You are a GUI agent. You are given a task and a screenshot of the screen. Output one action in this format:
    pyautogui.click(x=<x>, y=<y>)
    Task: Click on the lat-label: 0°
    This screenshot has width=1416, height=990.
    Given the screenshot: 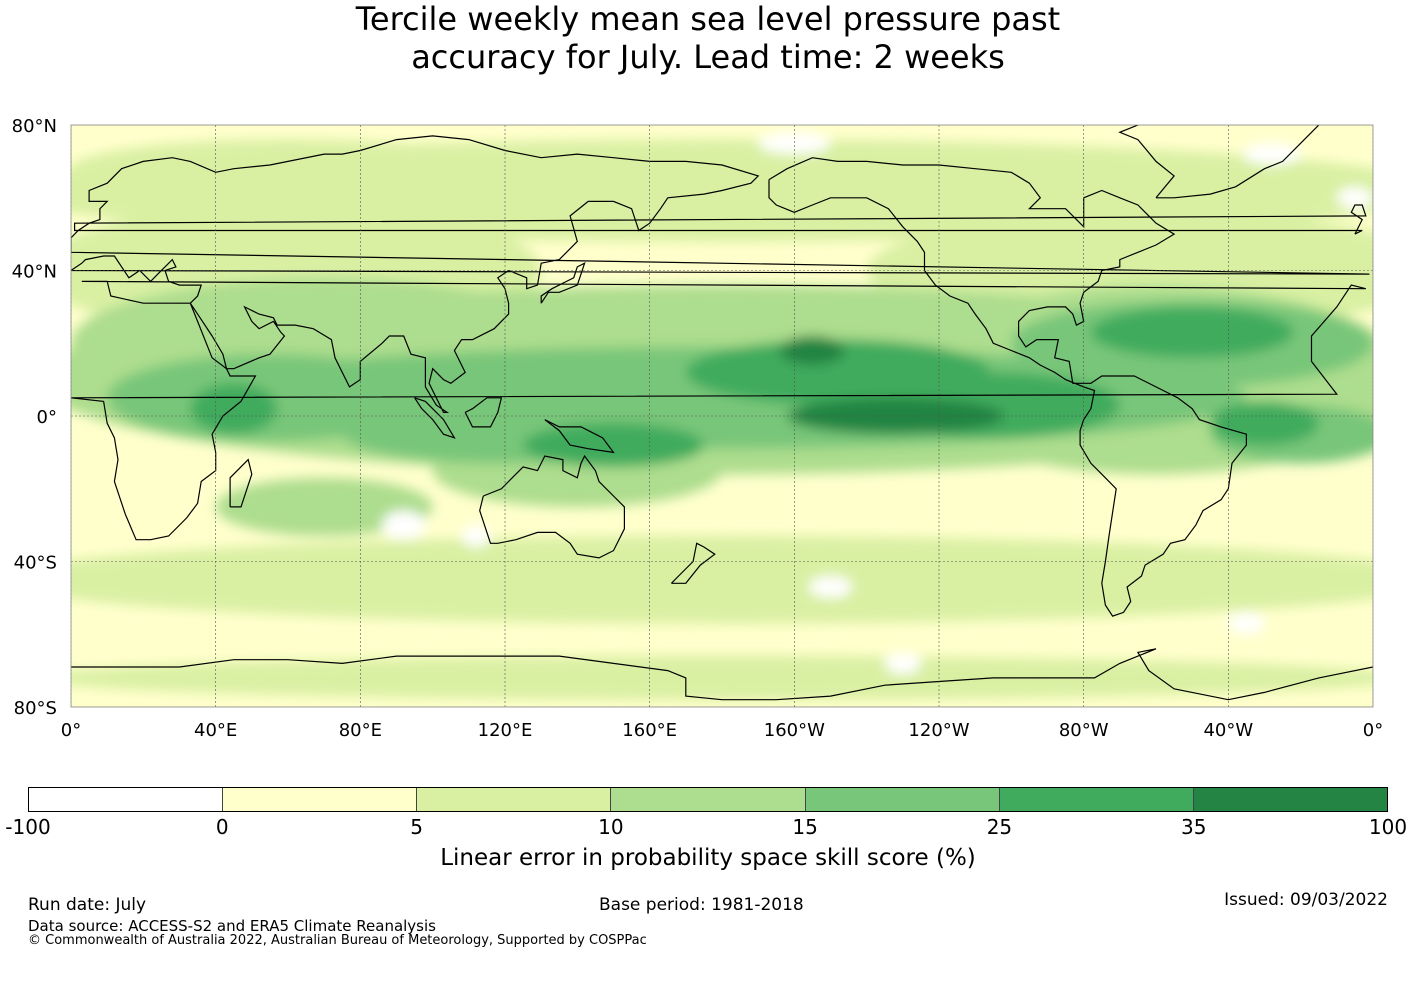 What is the action you would take?
    pyautogui.click(x=47, y=417)
    